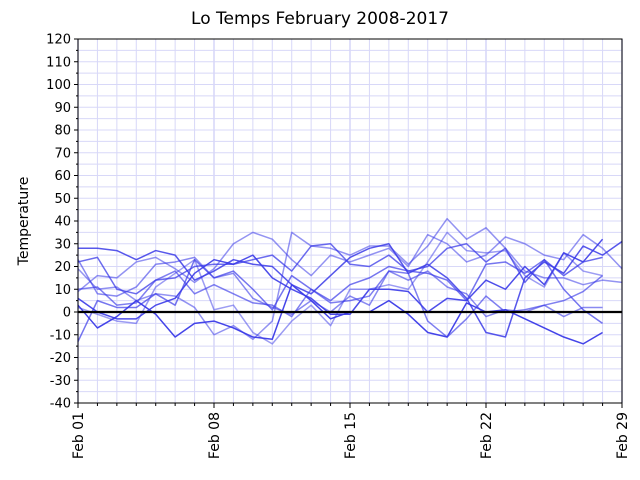 This screenshot has width=640, height=480. I want to click on y-tick-label: 70, so click(62, 153).